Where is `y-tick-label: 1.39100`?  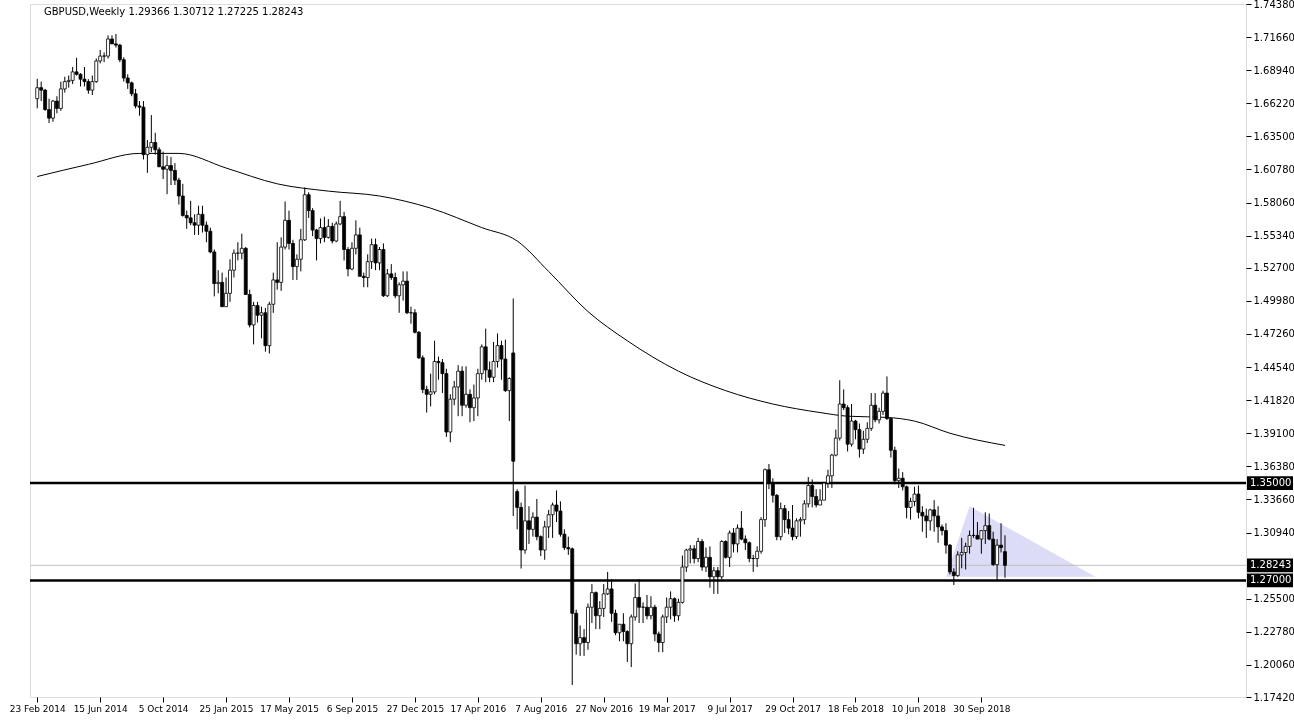
y-tick-label: 1.39100 is located at coordinates (1273, 433).